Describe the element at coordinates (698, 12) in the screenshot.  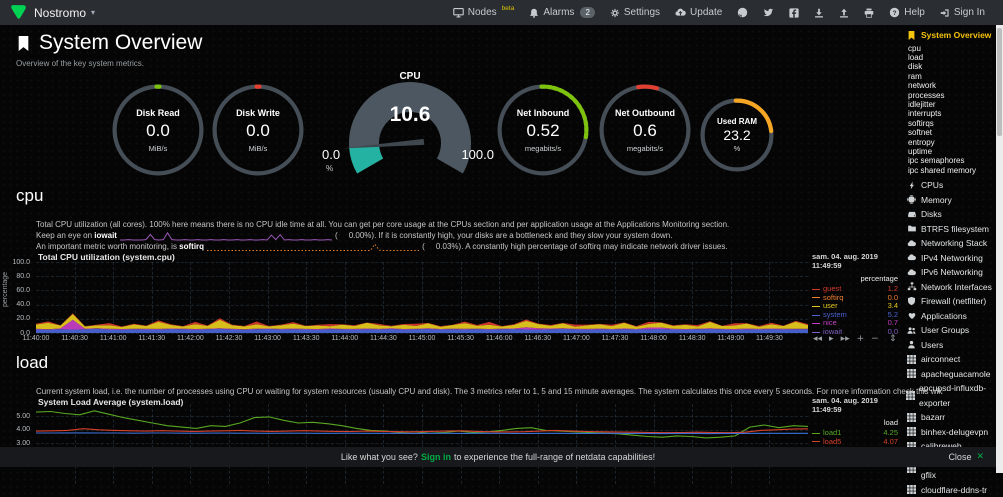
I see `update-button: Update` at that location.